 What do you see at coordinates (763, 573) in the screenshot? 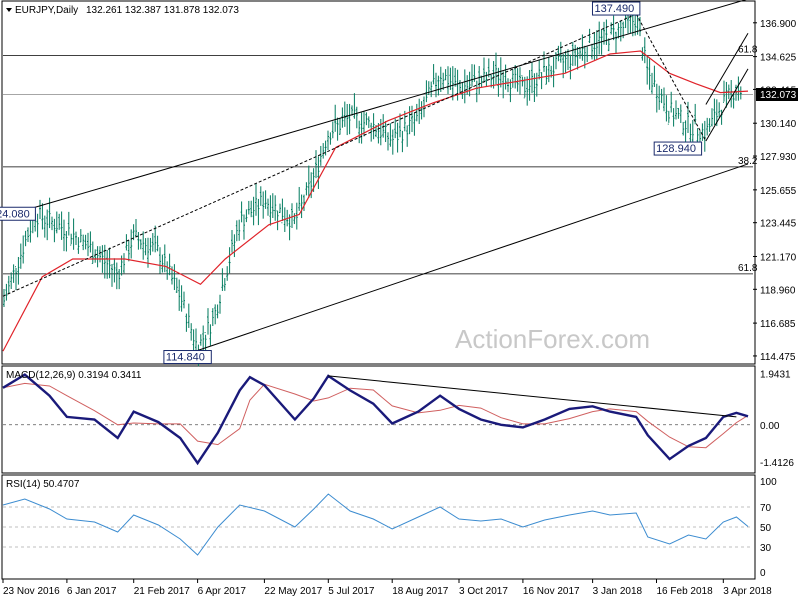
I see `rsi-axis-label: 0` at bounding box center [763, 573].